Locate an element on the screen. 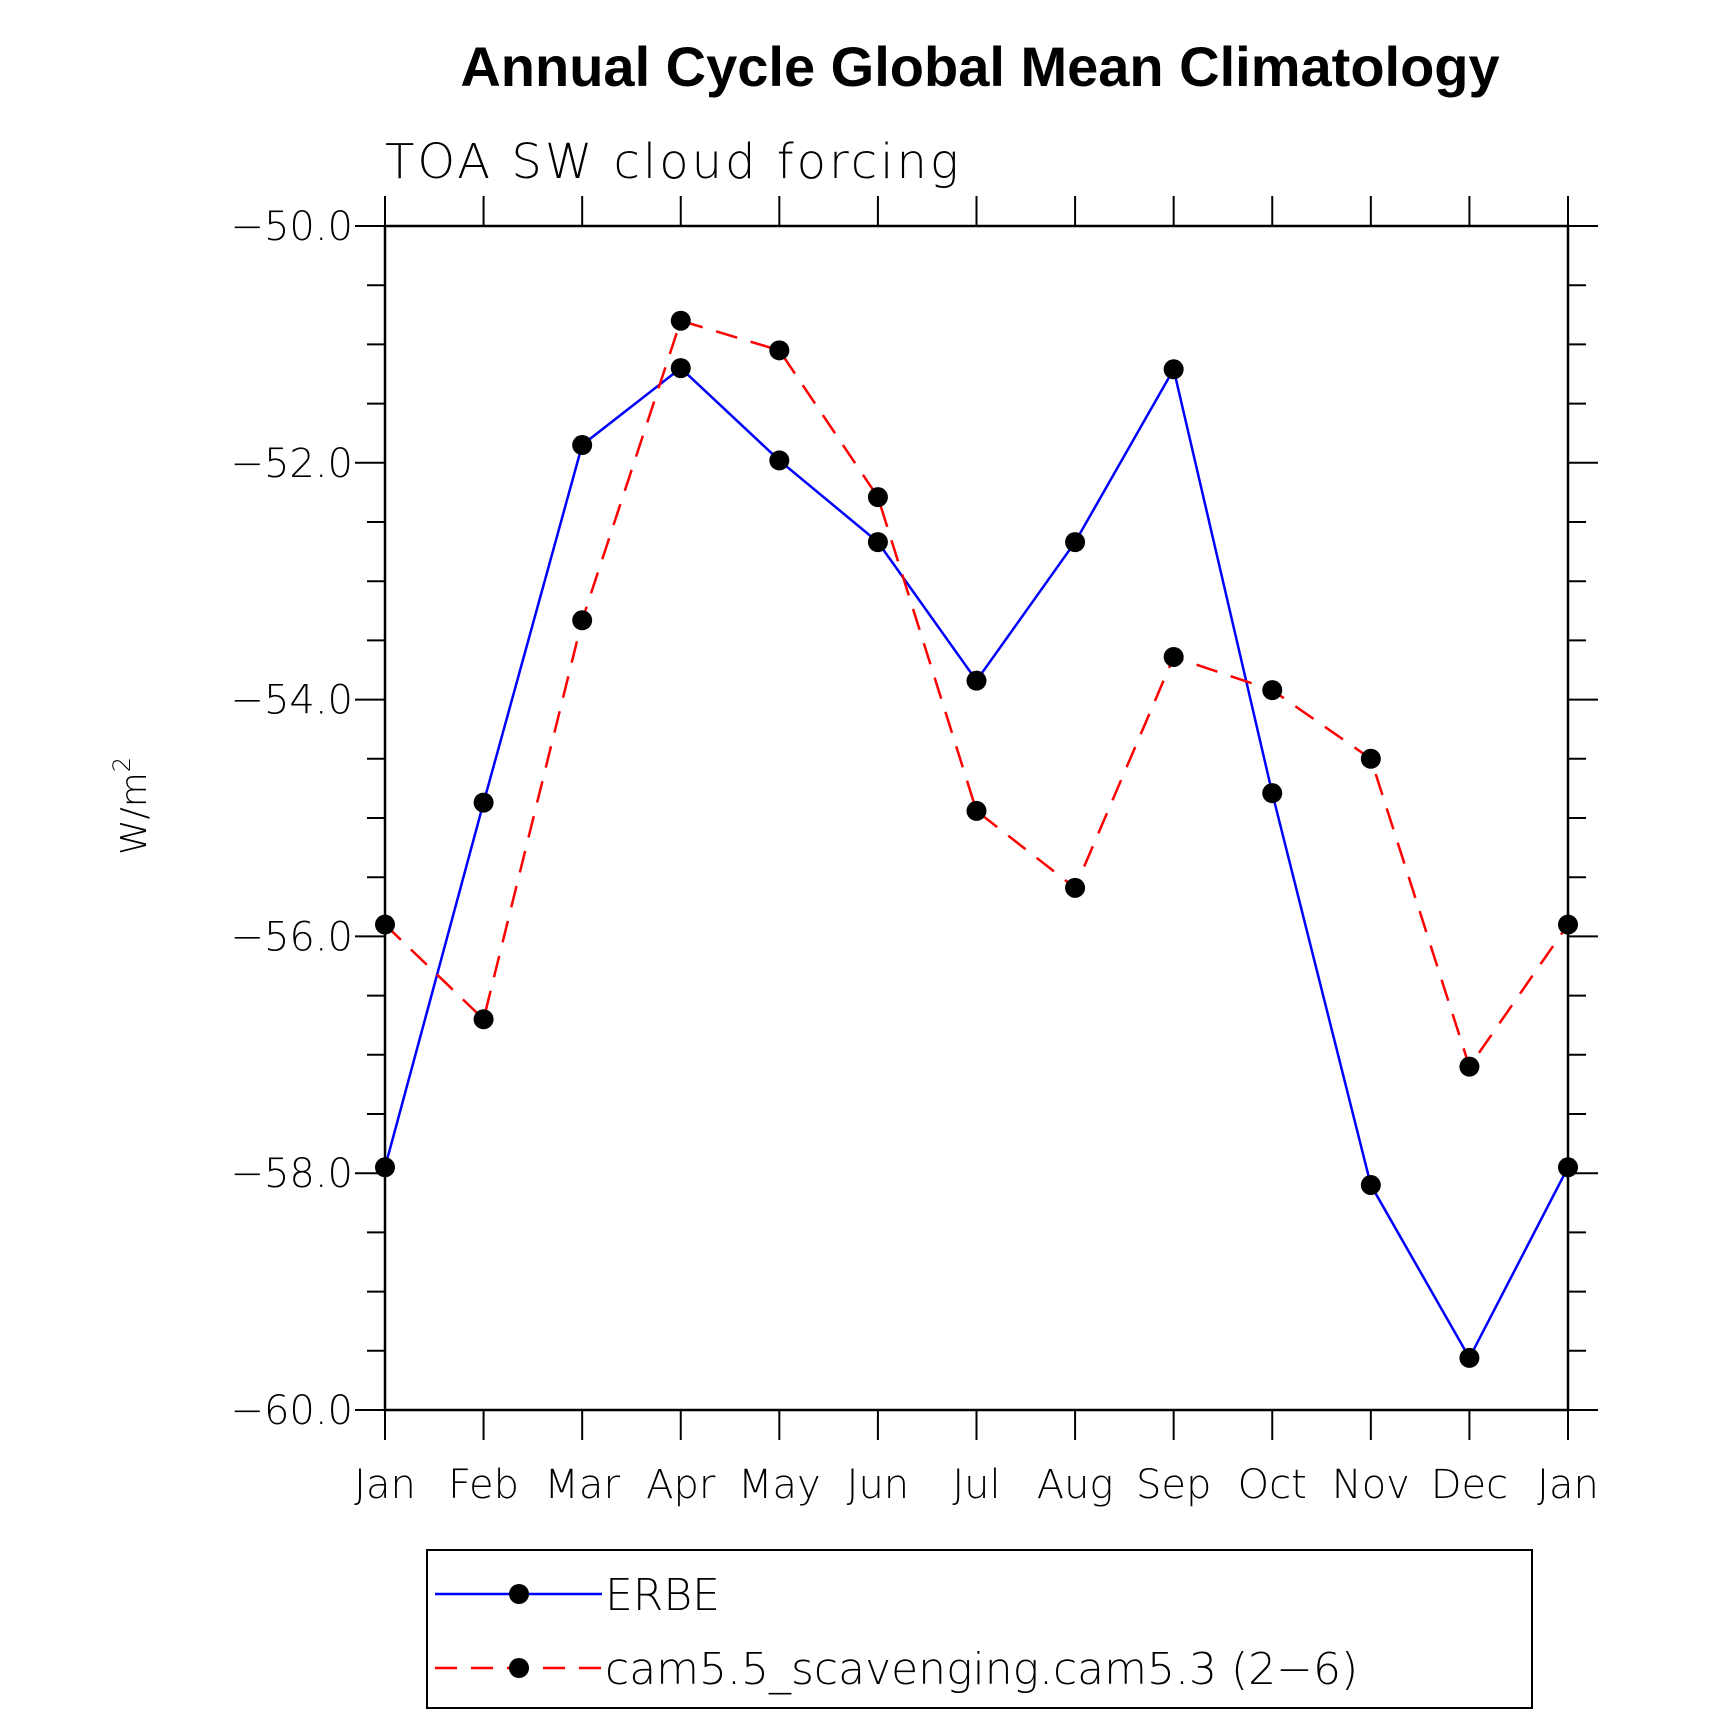 The image size is (1710, 1718). y-axis-label-superscript: 2 is located at coordinates (122, 764).